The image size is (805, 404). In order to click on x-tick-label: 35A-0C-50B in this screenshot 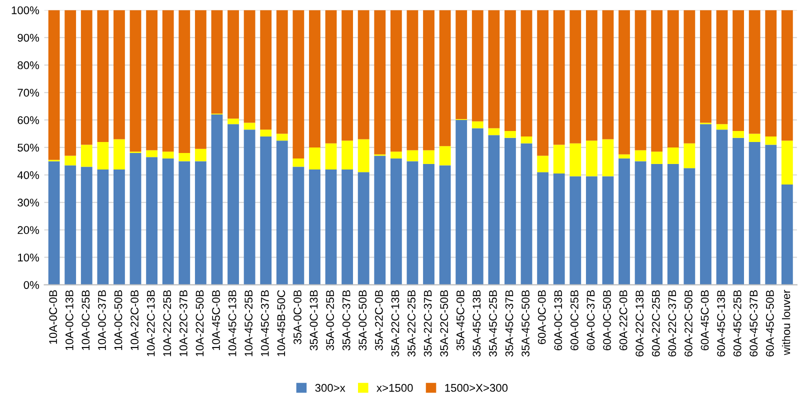, I will do `click(362, 320)`.